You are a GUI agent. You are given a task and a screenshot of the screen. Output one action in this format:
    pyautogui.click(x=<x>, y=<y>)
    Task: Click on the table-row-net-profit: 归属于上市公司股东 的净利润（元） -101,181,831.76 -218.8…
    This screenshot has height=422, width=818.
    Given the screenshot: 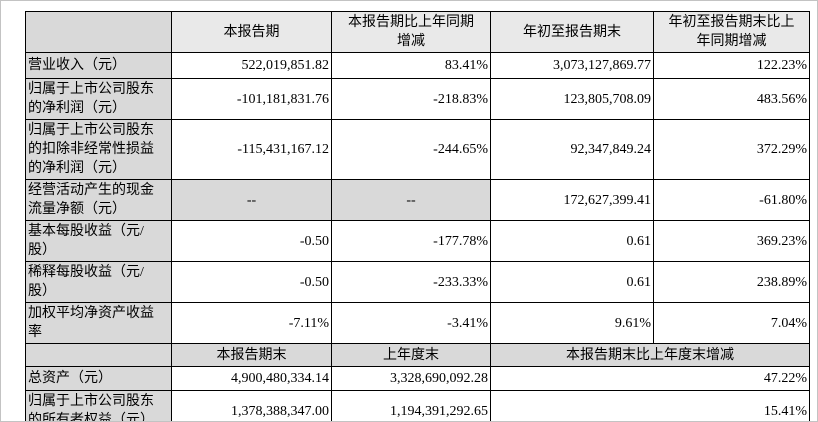 What is the action you would take?
    pyautogui.click(x=417, y=99)
    